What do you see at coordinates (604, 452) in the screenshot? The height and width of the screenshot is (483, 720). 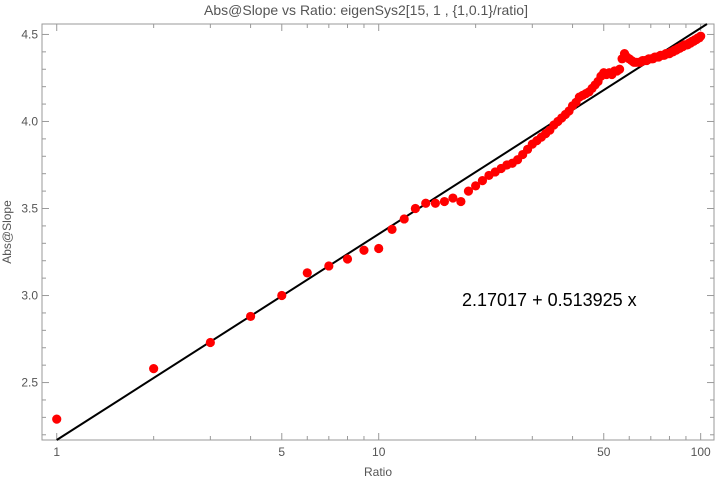 I see `x-tick-label: 50` at bounding box center [604, 452].